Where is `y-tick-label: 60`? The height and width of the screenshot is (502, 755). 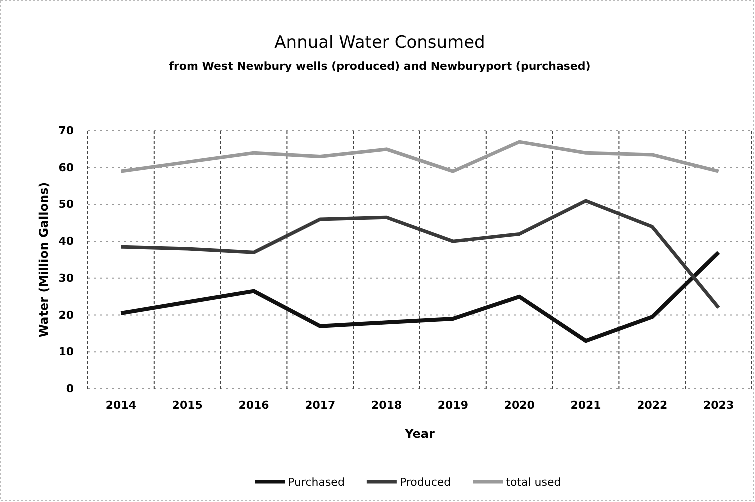
y-tick-label: 60 is located at coordinates (66, 167).